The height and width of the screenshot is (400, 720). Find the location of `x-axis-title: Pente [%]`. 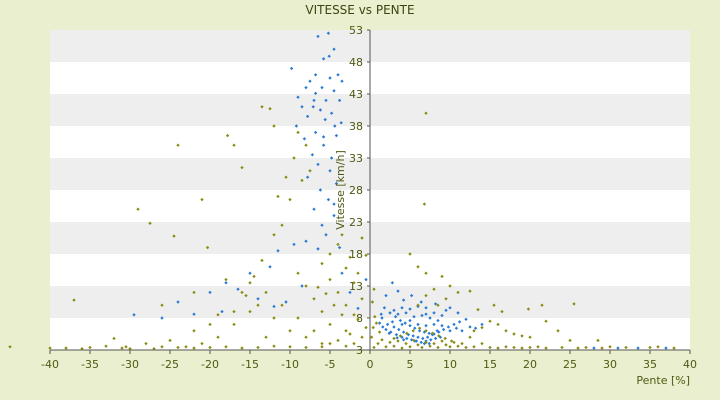

x-axis-title: Pente [%] is located at coordinates (663, 380).